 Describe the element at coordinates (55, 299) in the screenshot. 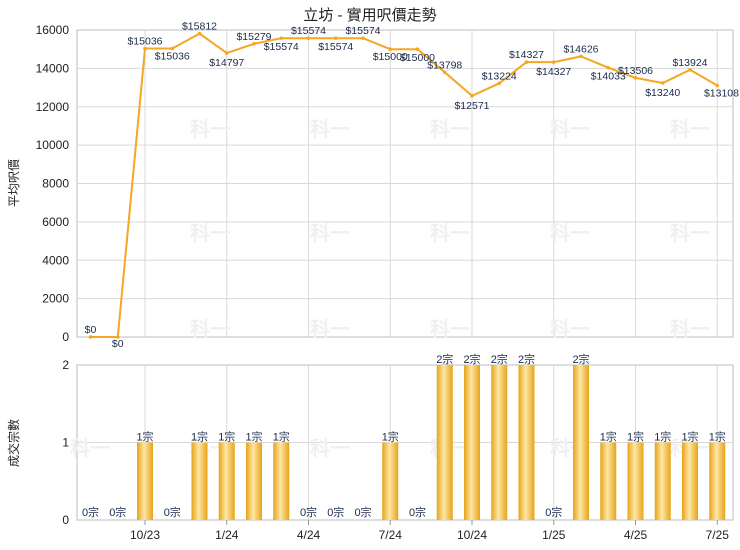

I see `price-ytick-label: 2000` at that location.